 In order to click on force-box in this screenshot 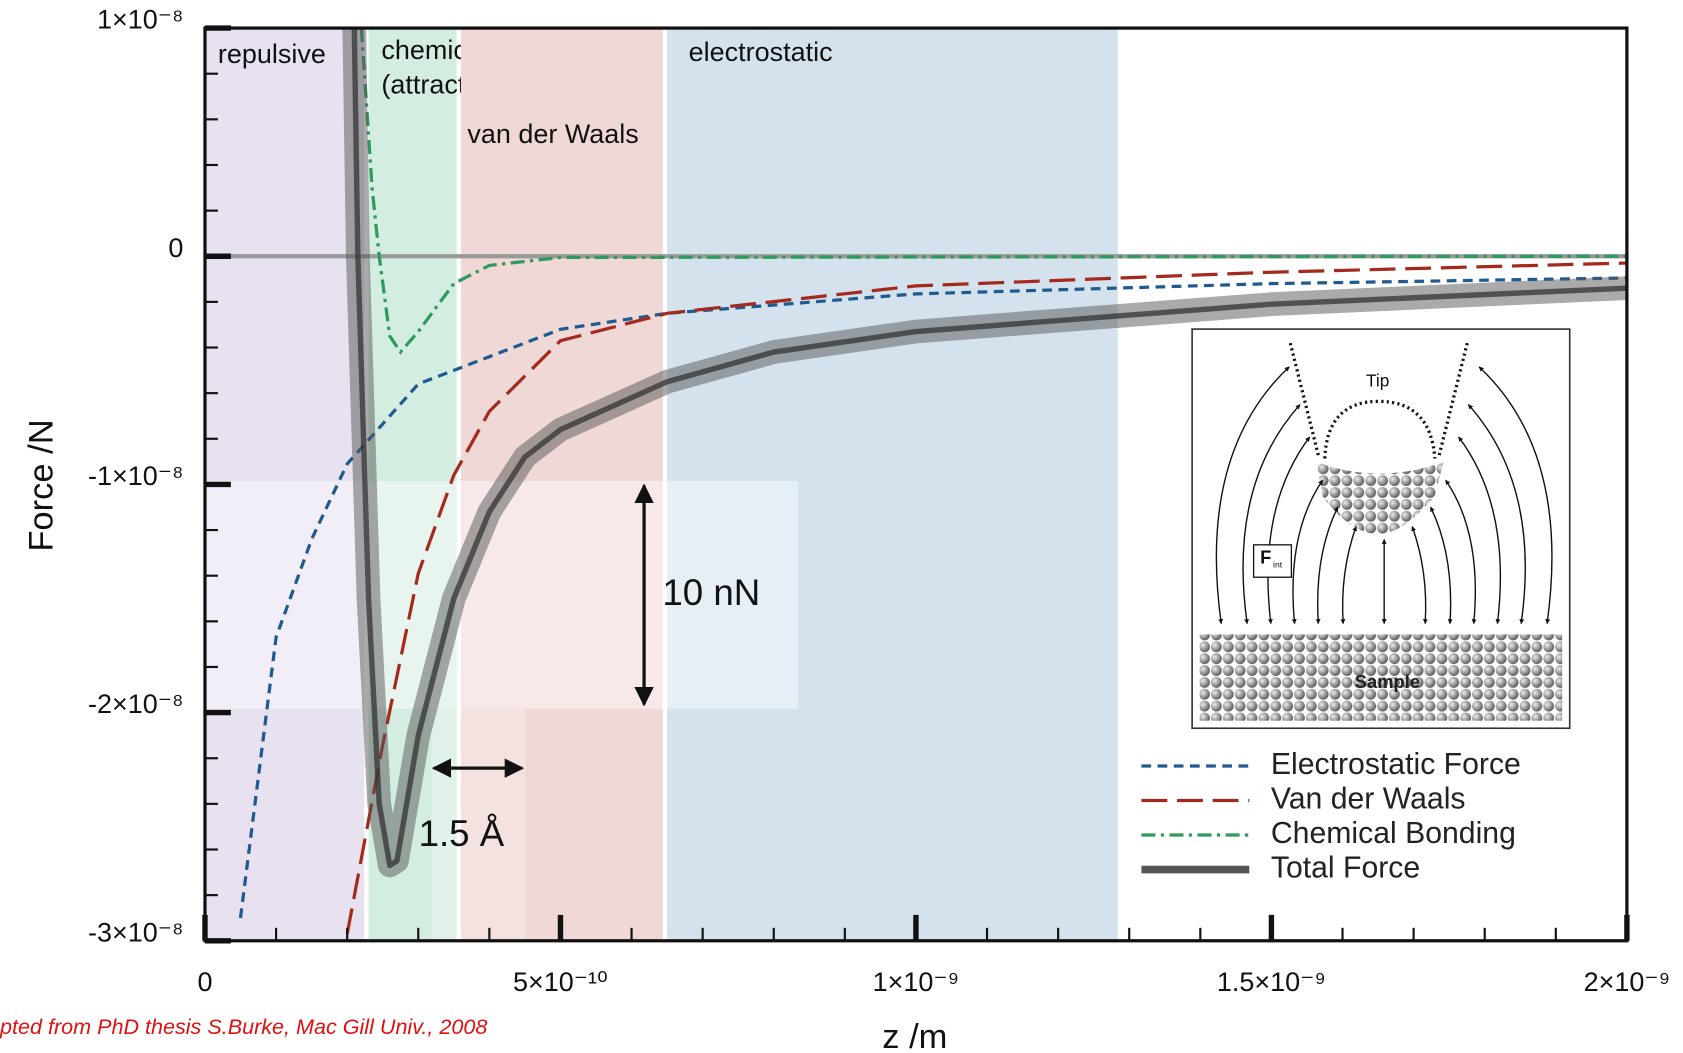, I will do `click(1272, 561)`.